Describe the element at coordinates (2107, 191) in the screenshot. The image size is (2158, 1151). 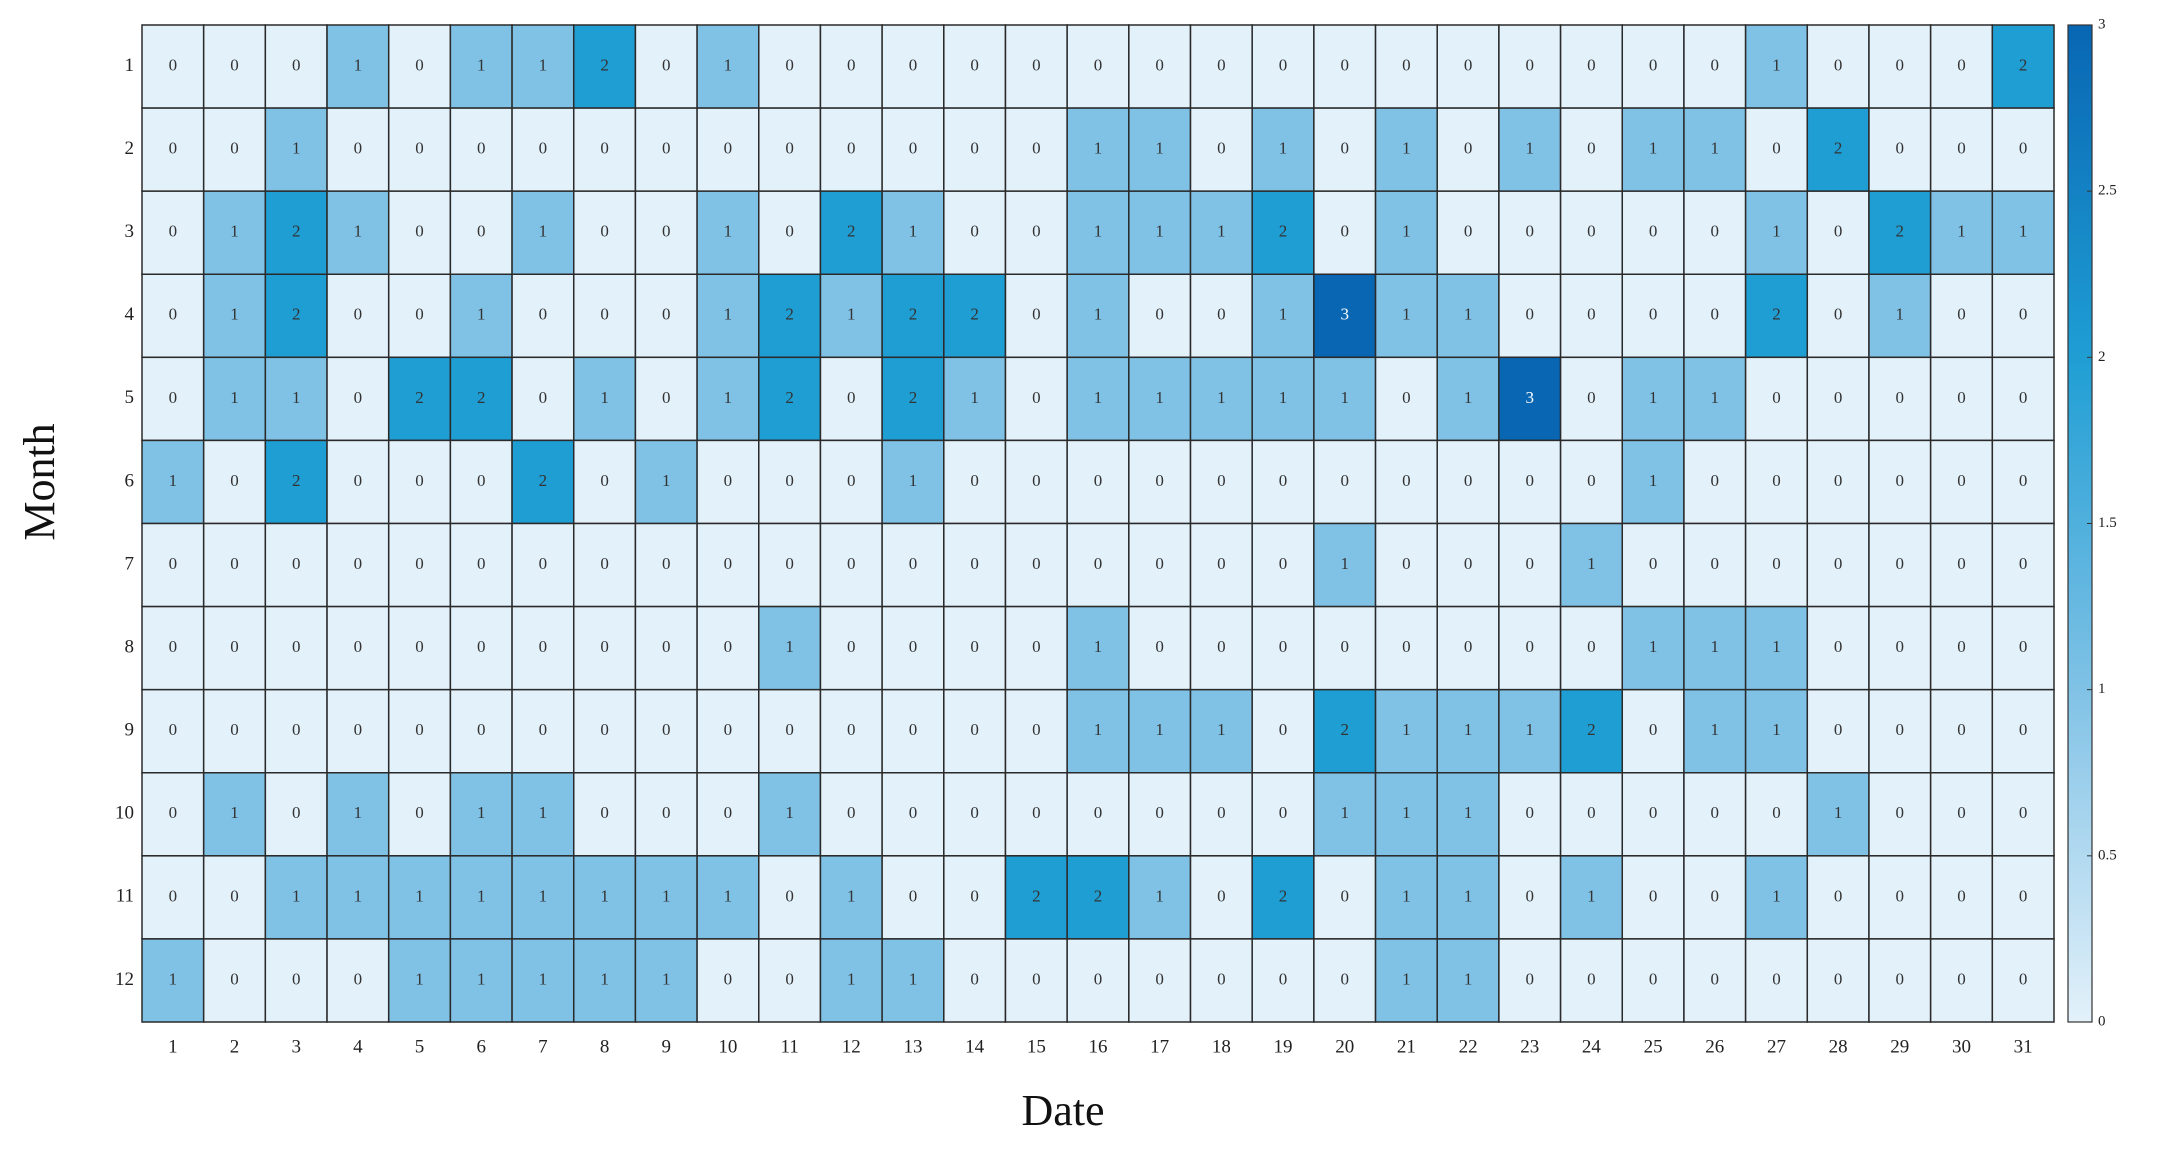
I see `colorbar-tick-label: 2.5` at that location.